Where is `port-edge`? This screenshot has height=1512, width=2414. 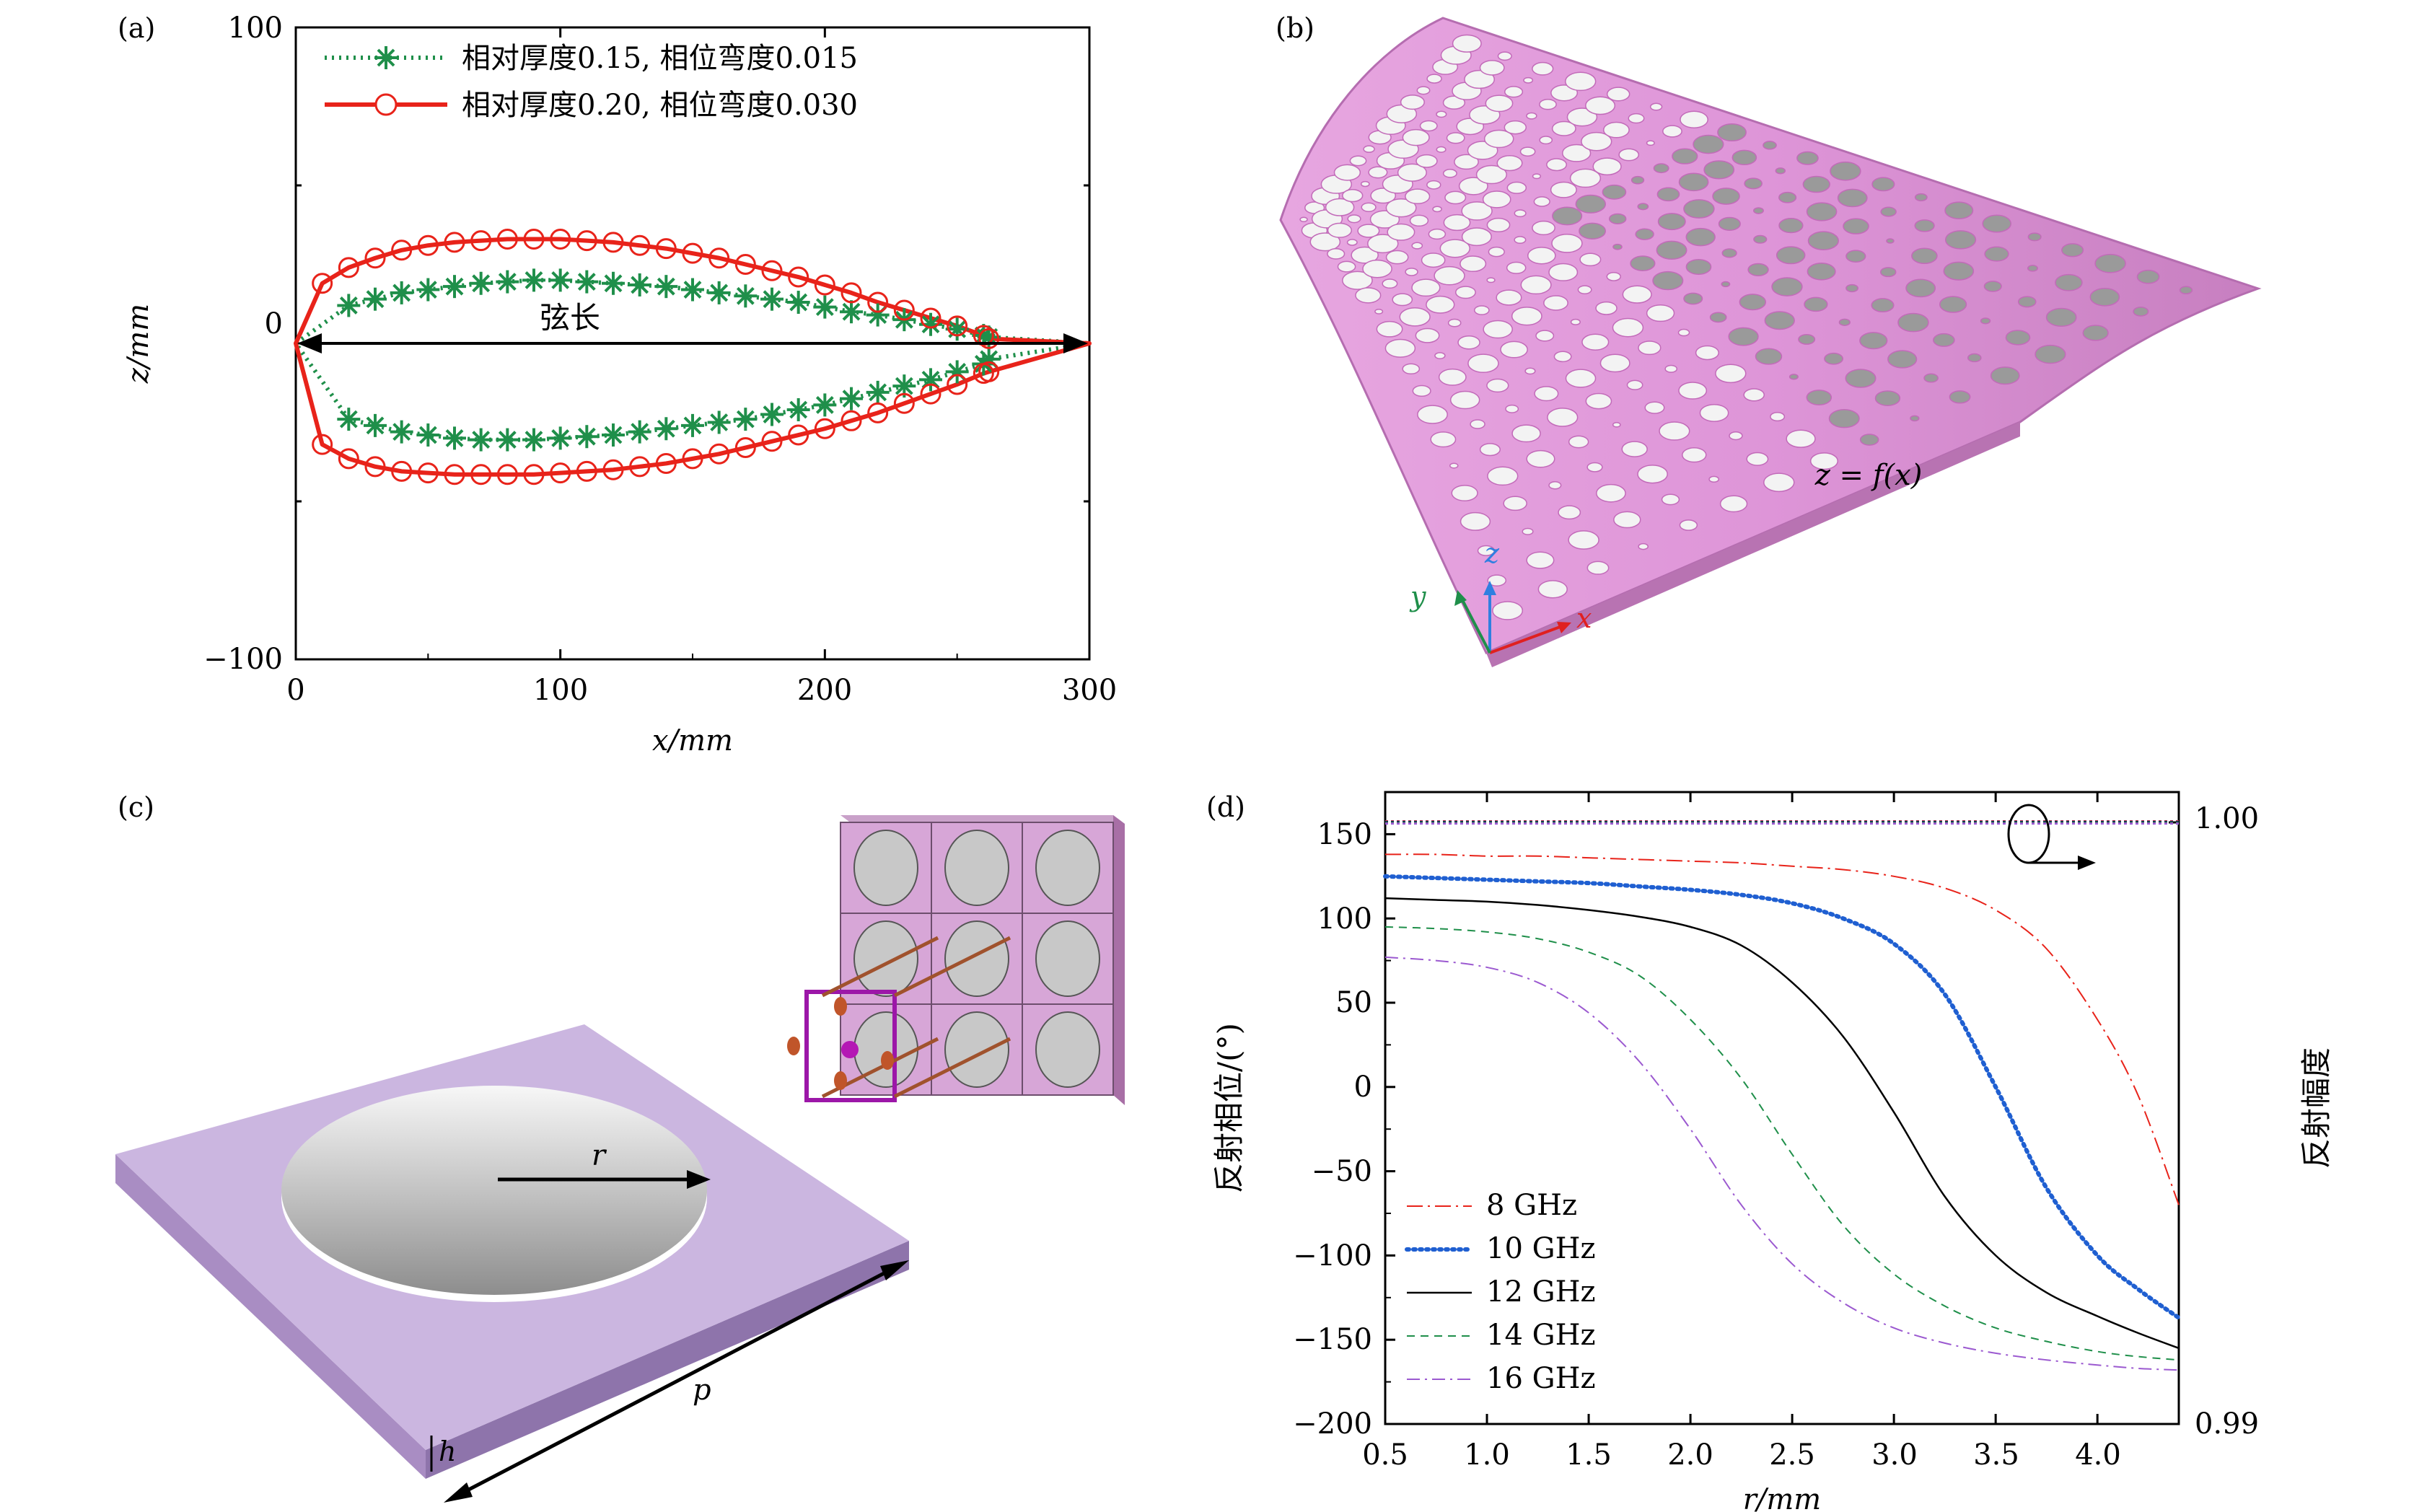 port-edge is located at coordinates (952, 967).